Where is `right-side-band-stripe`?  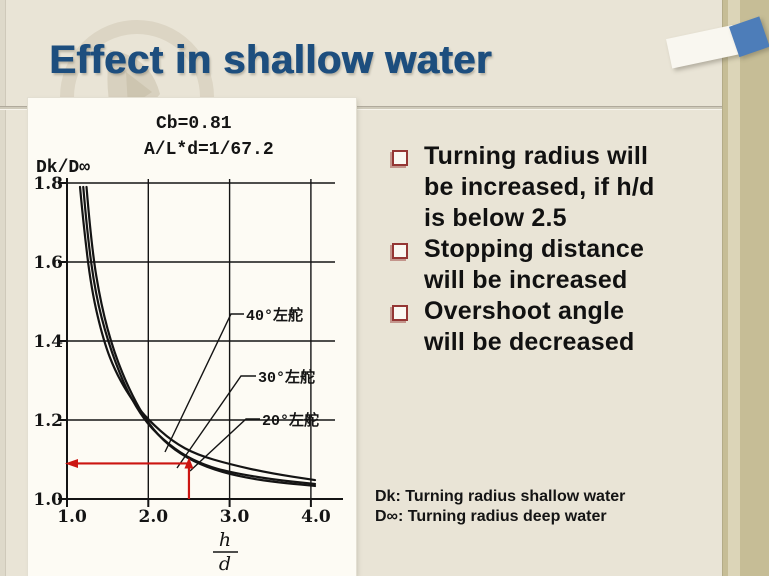 right-side-band-stripe is located at coordinates (734, 288).